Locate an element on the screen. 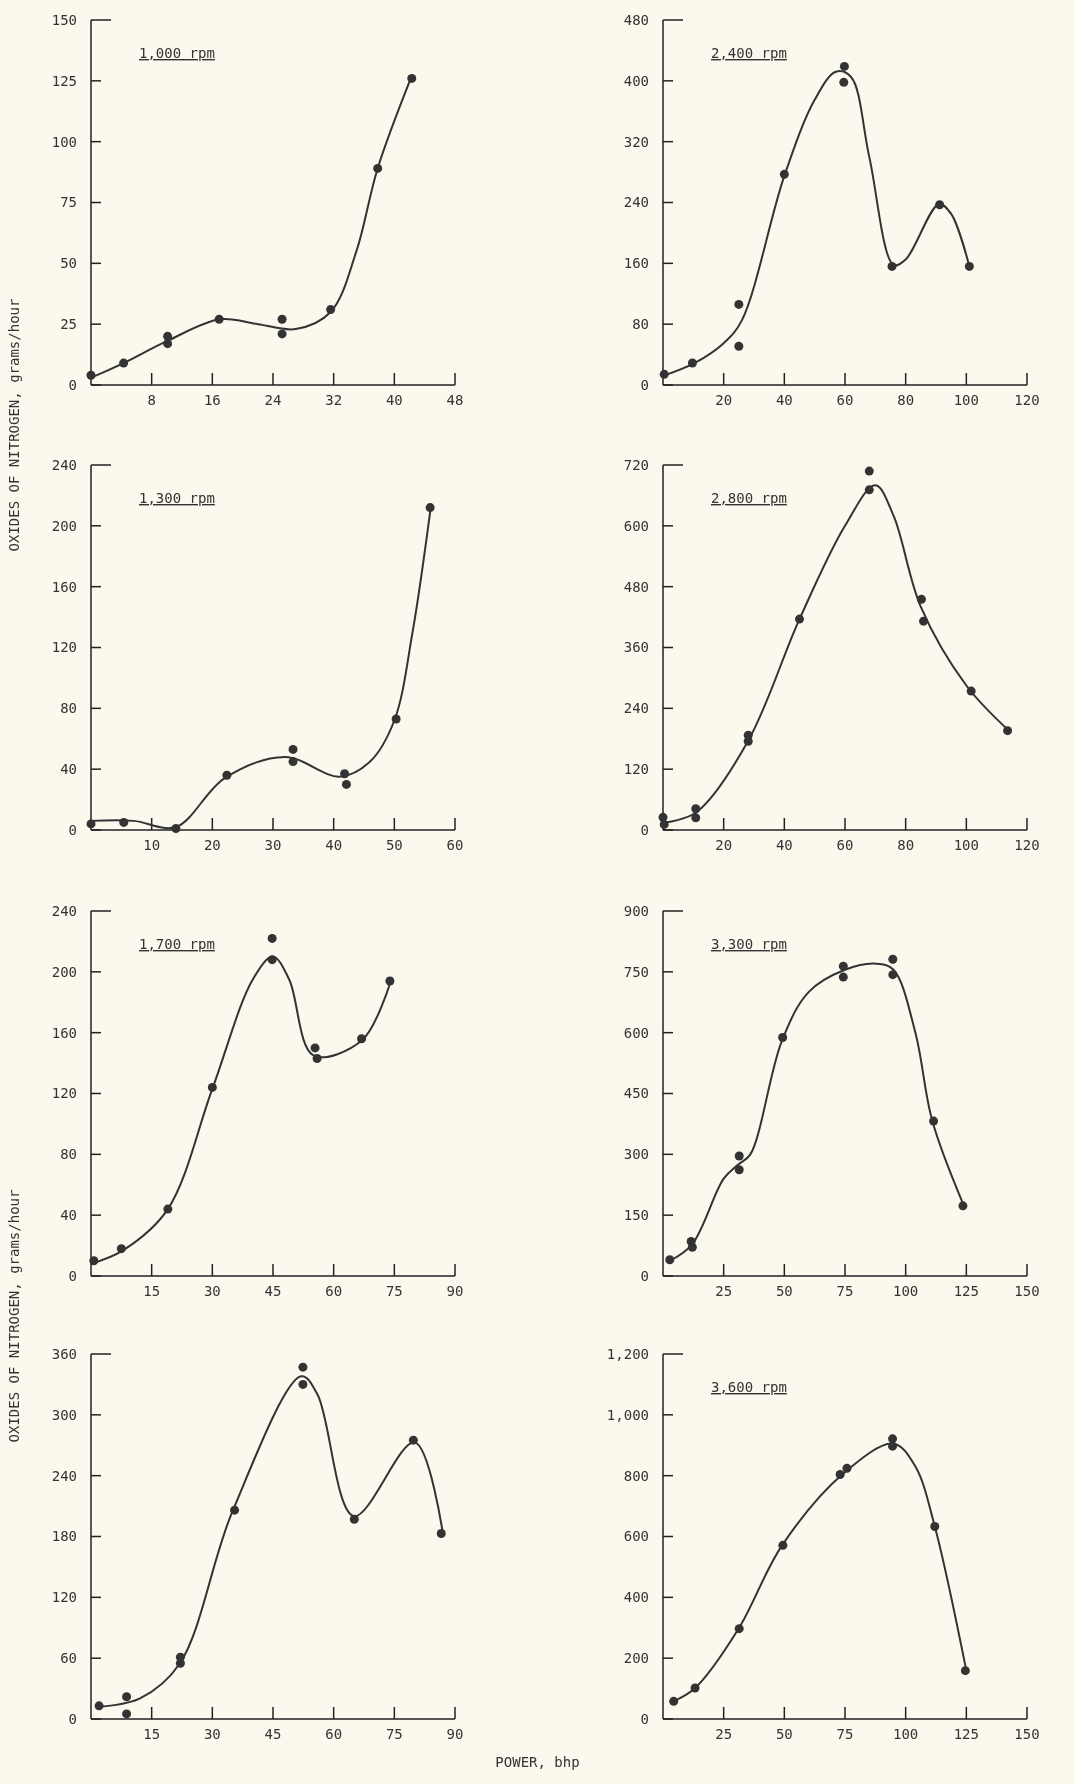 This screenshot has width=1075, height=1784. y-tick-label: 800 is located at coordinates (636, 1475).